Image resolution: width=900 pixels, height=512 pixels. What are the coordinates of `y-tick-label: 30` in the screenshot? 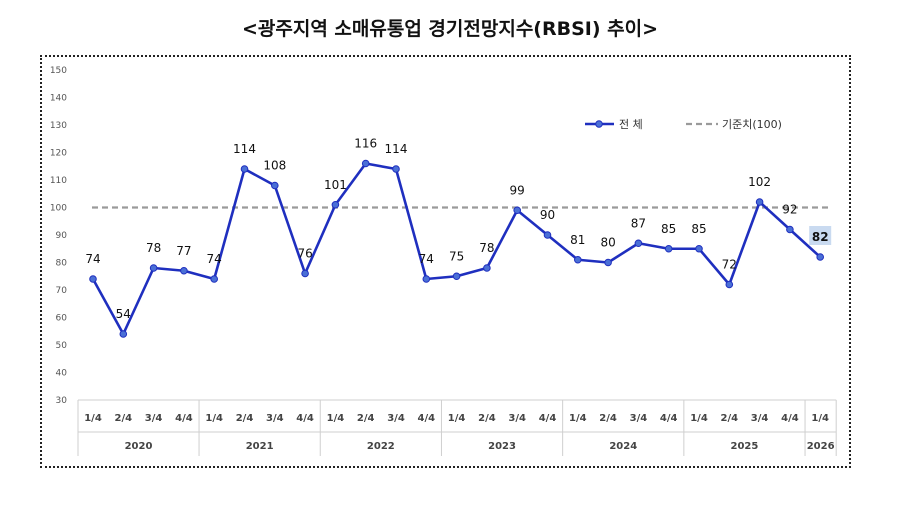 It's located at (62, 401).